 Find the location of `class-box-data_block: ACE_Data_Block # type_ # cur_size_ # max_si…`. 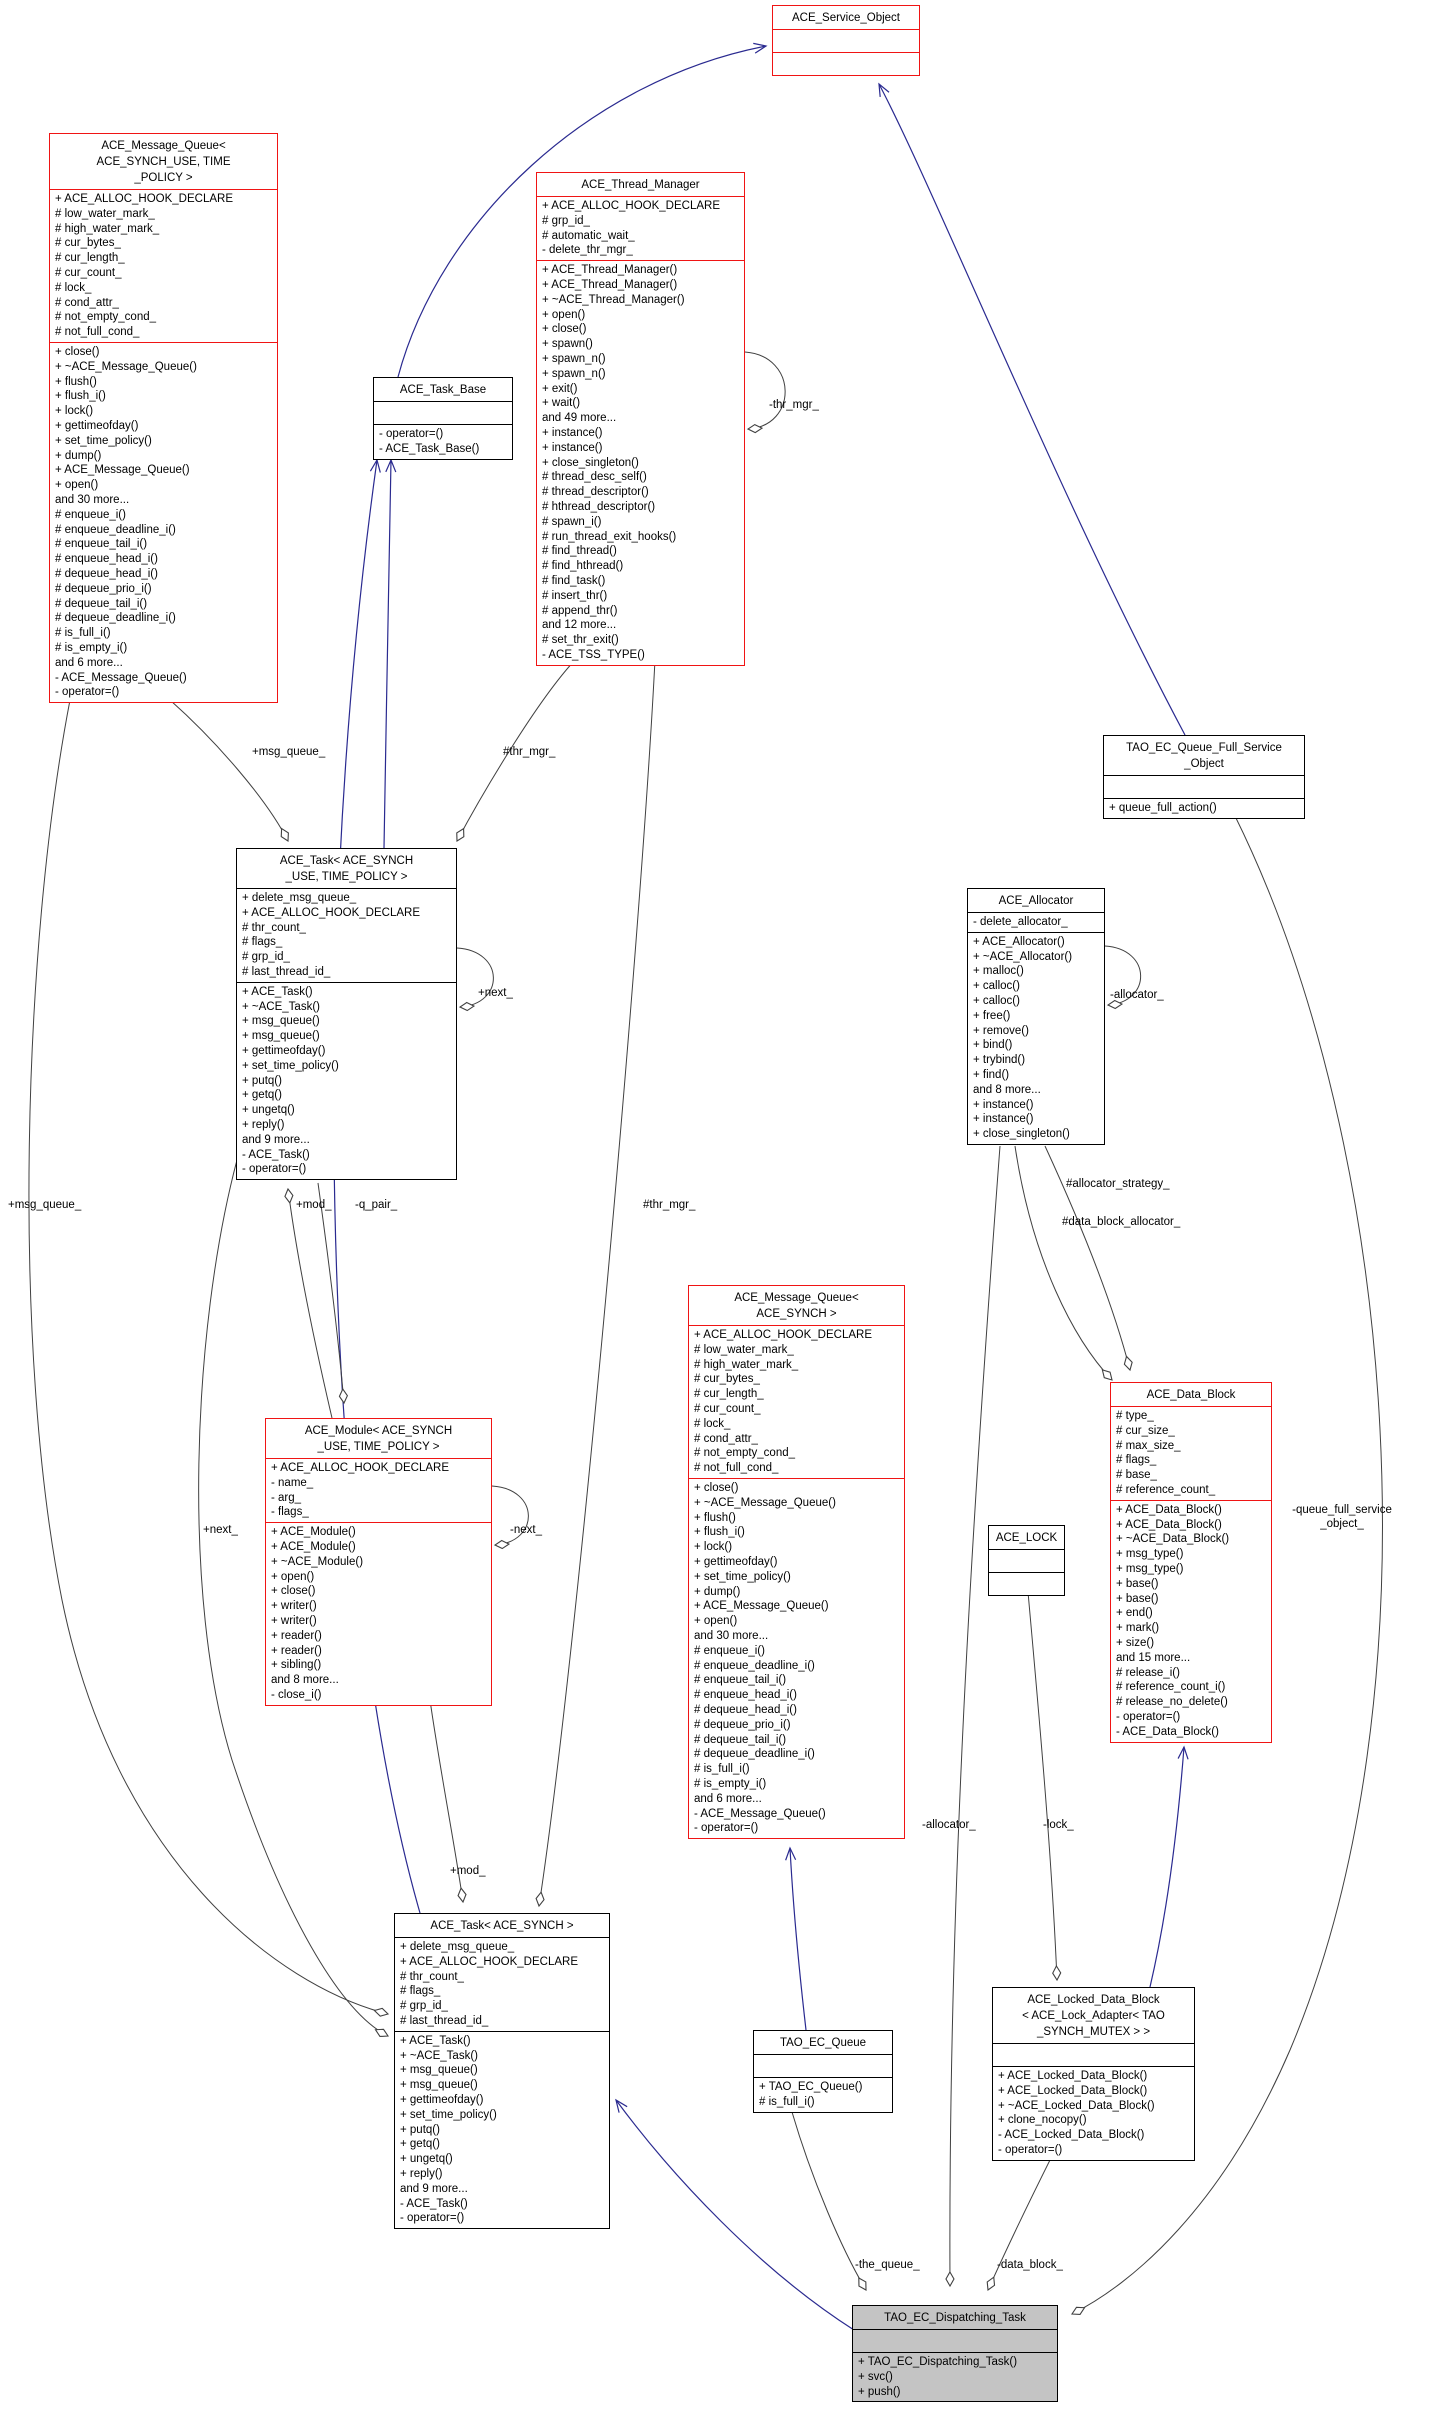

class-box-data_block: ACE_Data_Block # type_ # cur_size_ # max_si… is located at coordinates (1191, 1562).